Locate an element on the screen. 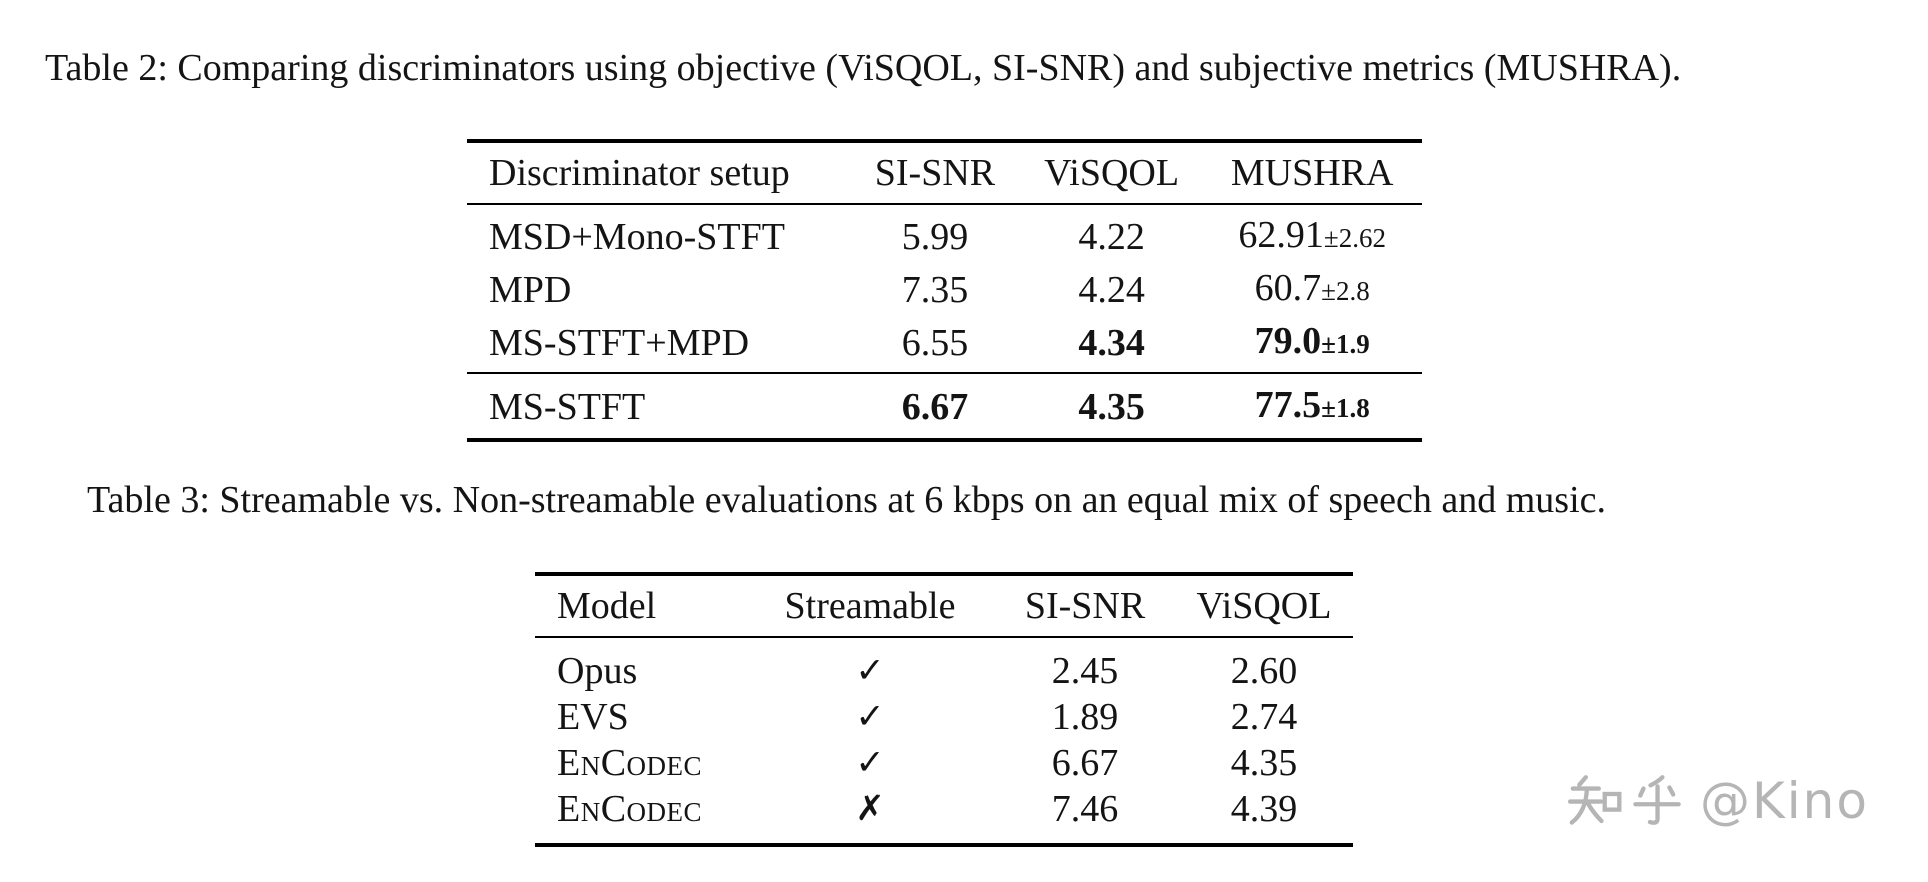 The height and width of the screenshot is (882, 1928). cell-visqol: 4.34 is located at coordinates (1111, 342).